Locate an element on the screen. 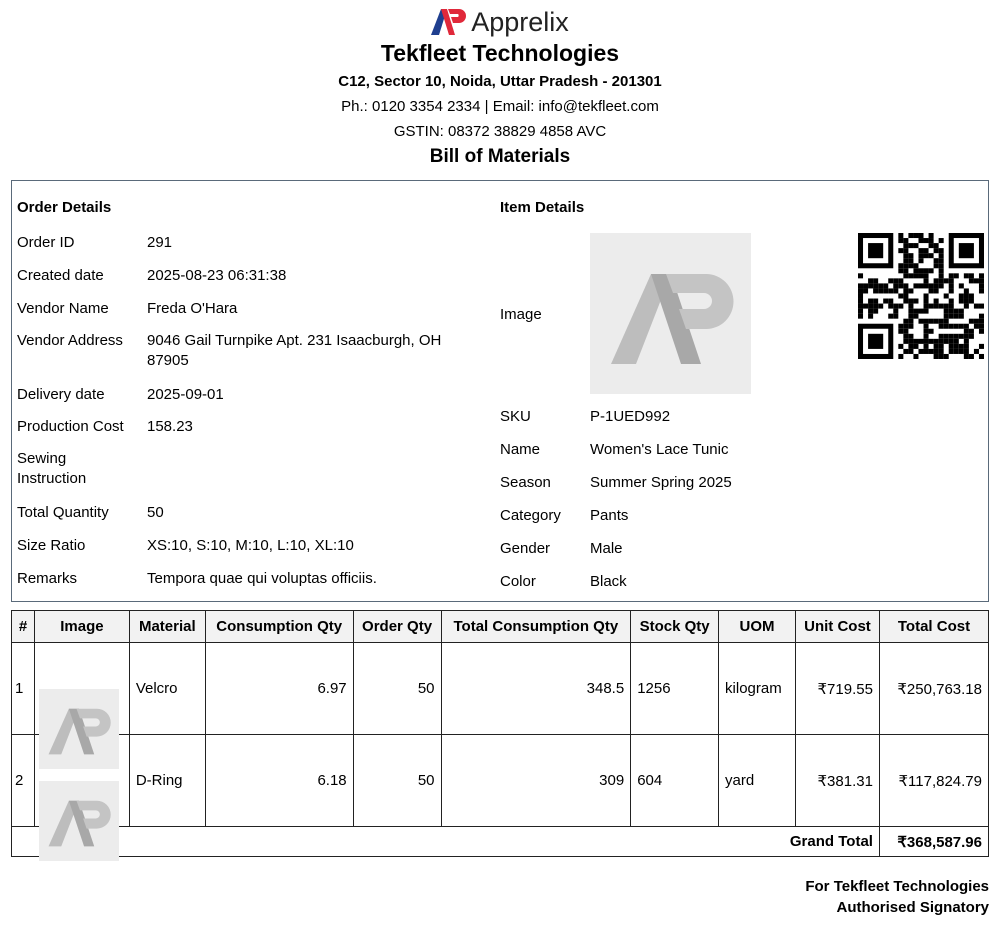 The height and width of the screenshot is (935, 1000). document-title: Bill of Materials is located at coordinates (500, 156).